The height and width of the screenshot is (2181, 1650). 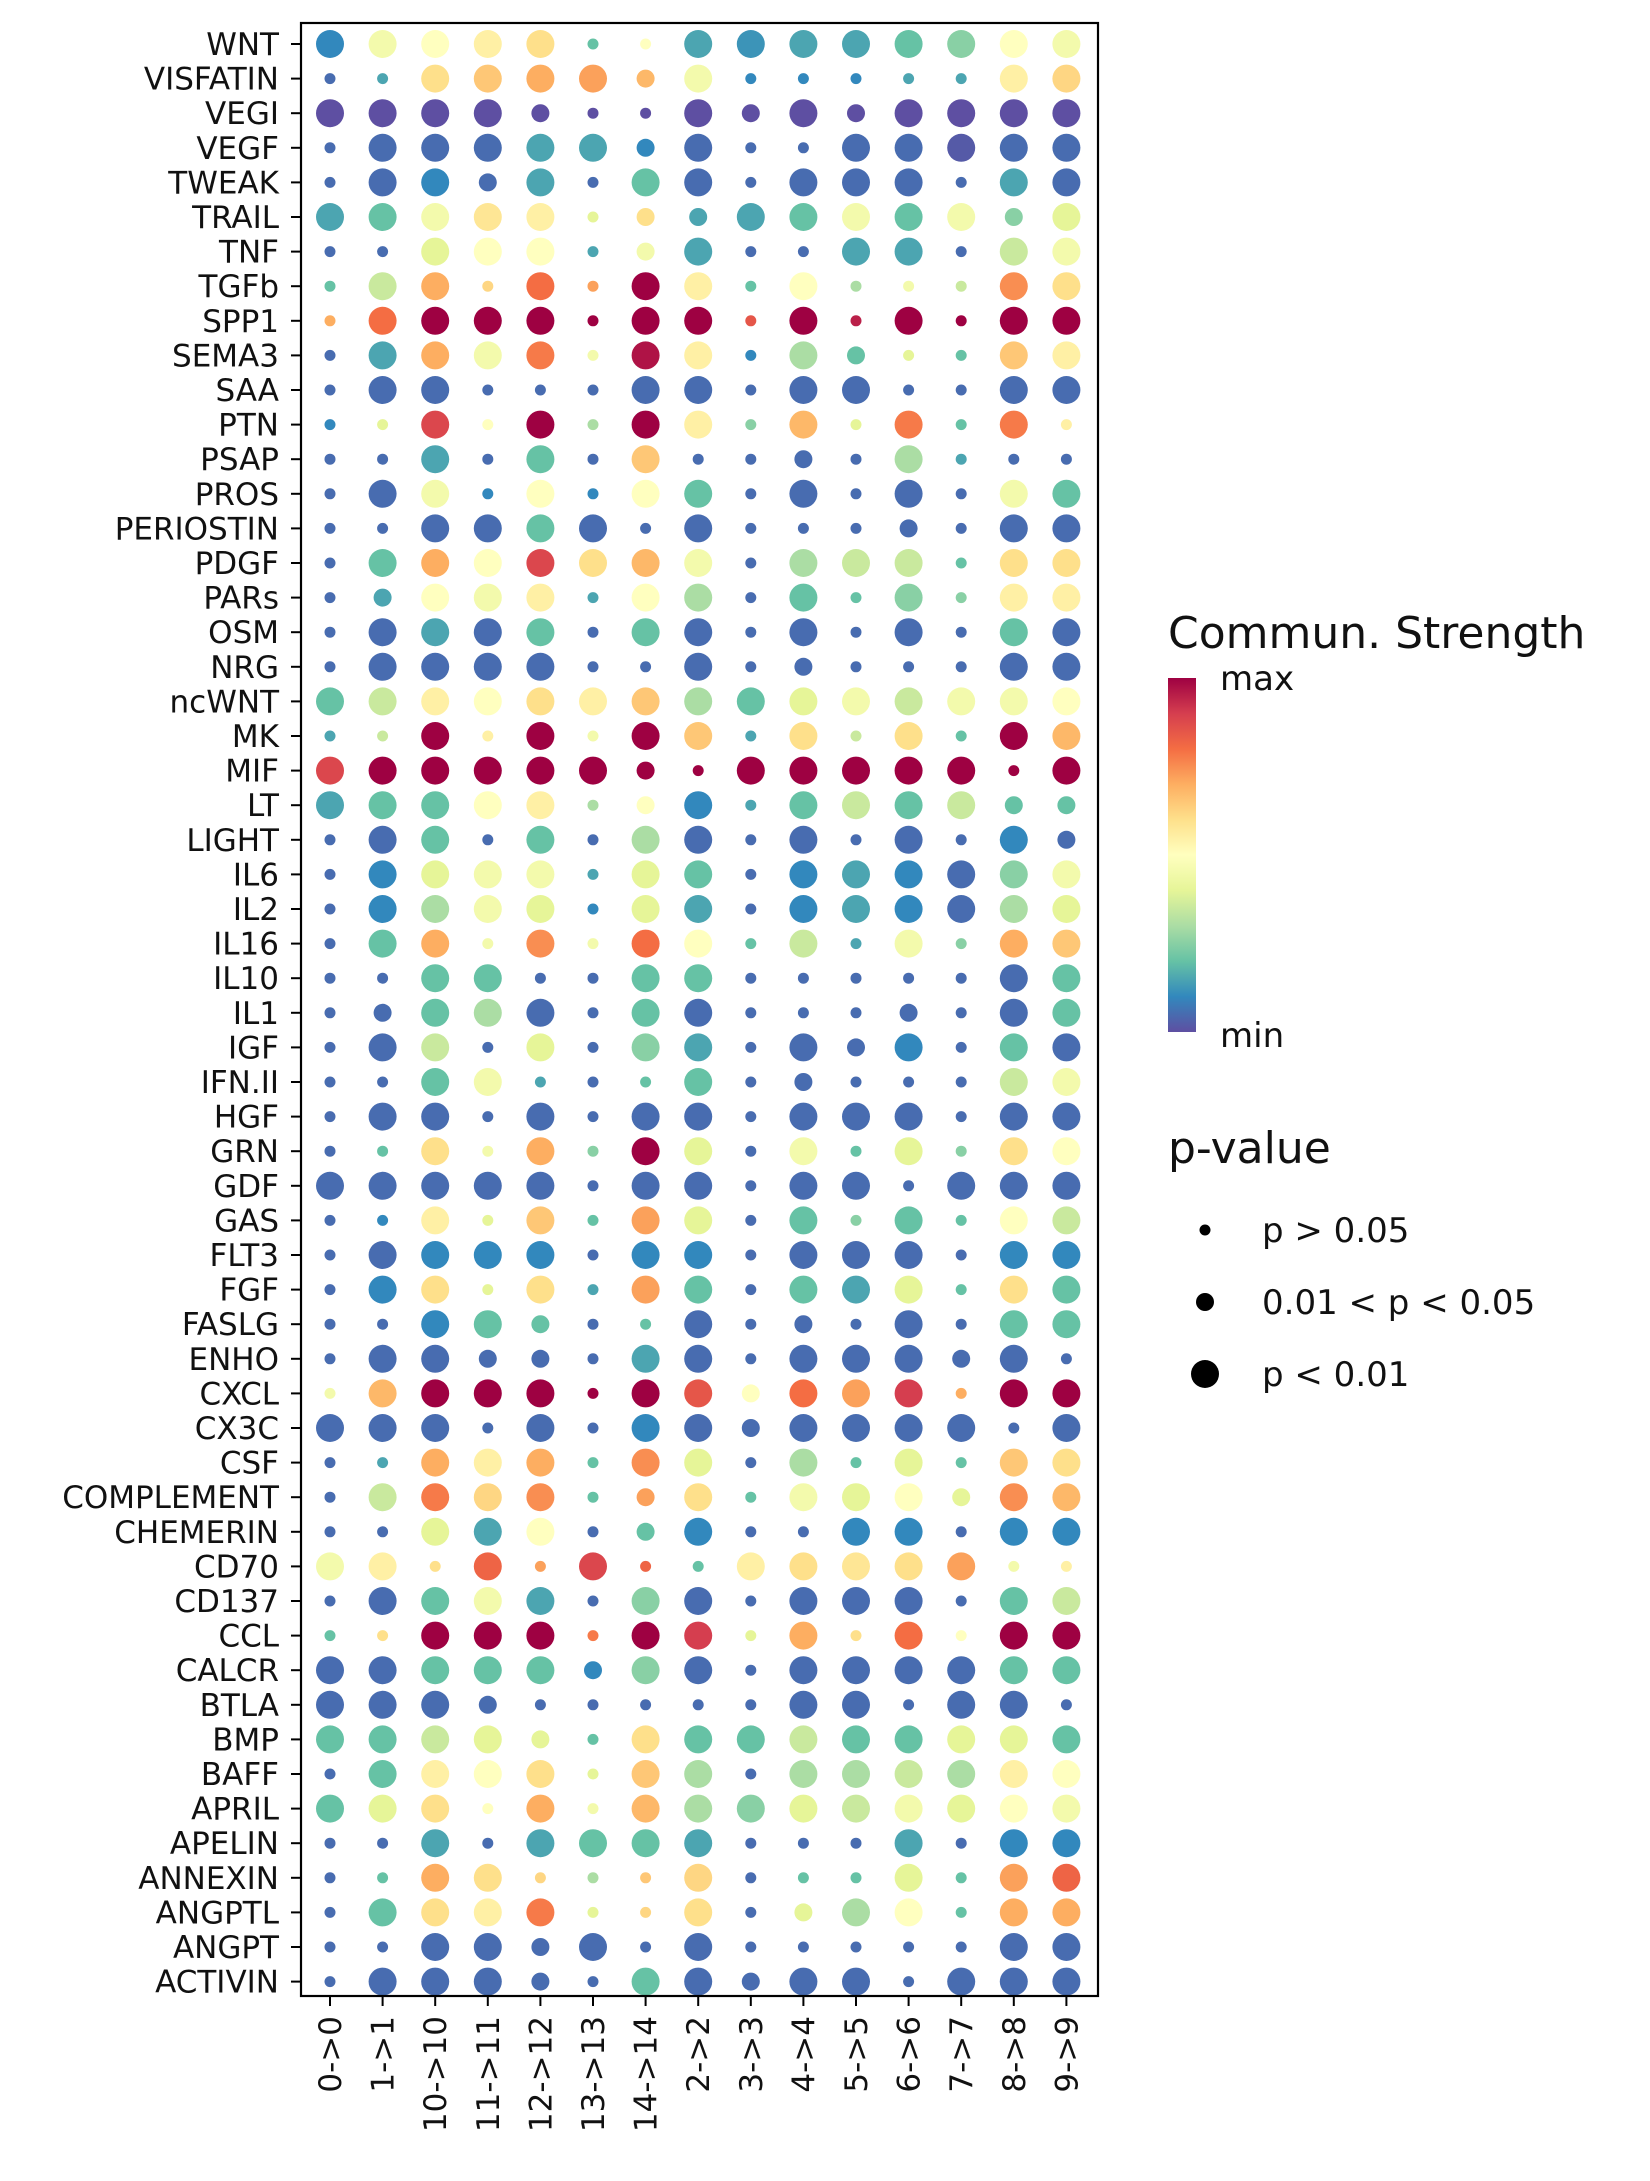 What do you see at coordinates (225, 356) in the screenshot?
I see `y-tick-label: SEMA3` at bounding box center [225, 356].